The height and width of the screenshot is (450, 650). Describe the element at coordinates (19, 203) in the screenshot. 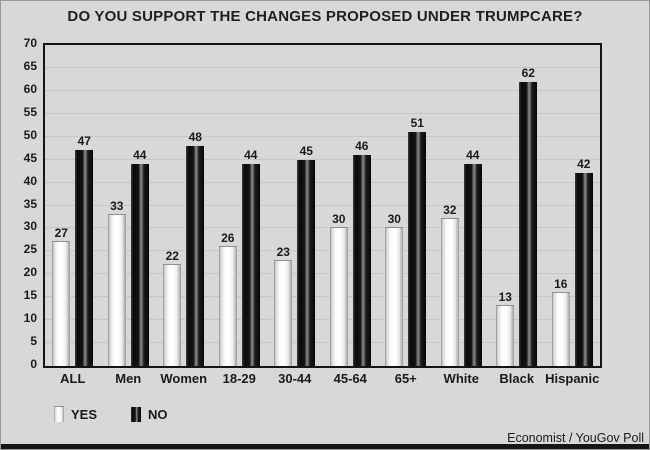

I see `y-axis: 0 5 10 15 20 25 30 35 40 45 50 55 60 65 70` at that location.